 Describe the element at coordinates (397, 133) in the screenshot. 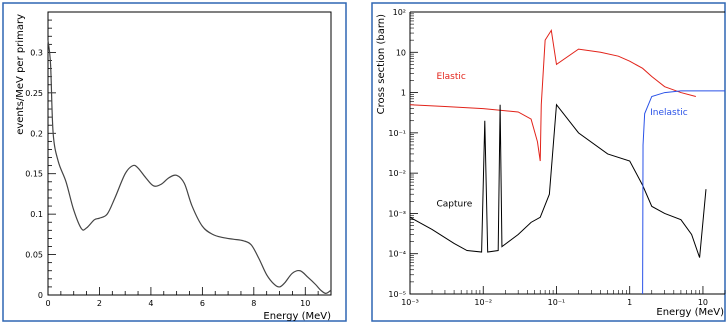

I see `y-tick-label: 10⁻¹` at that location.